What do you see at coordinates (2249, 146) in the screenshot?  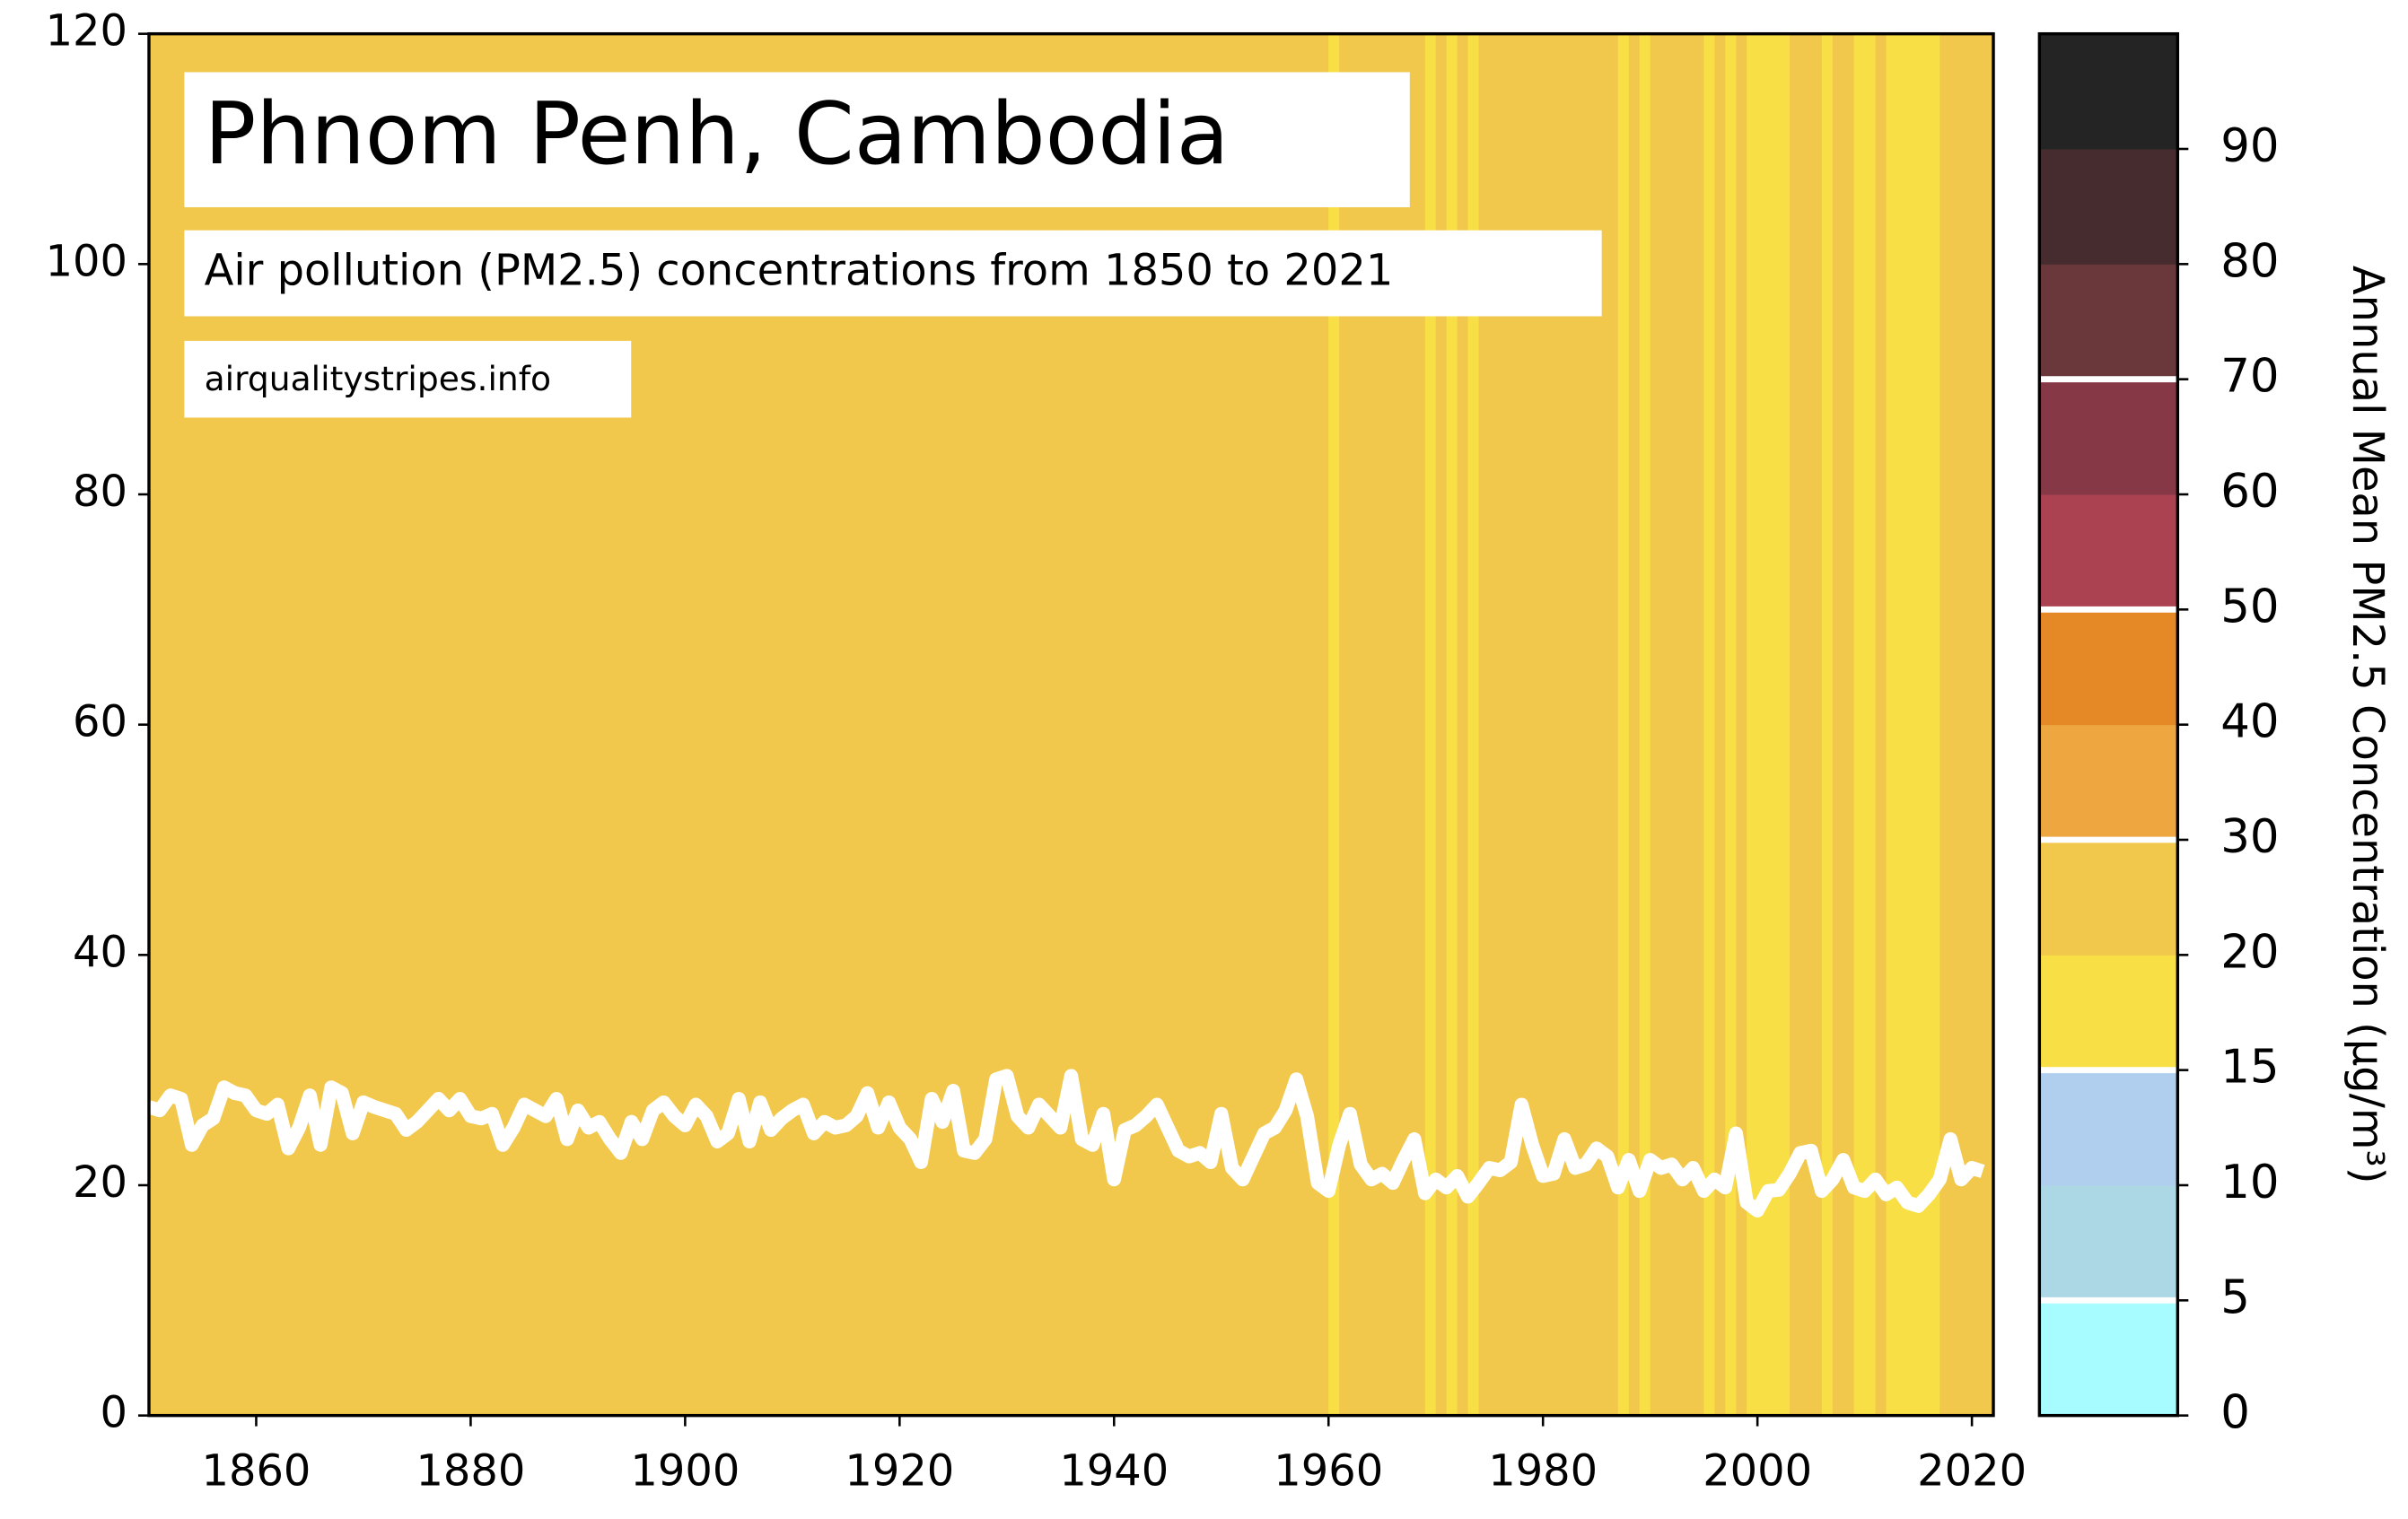 I see `colorbar-tick-label: 90` at bounding box center [2249, 146].